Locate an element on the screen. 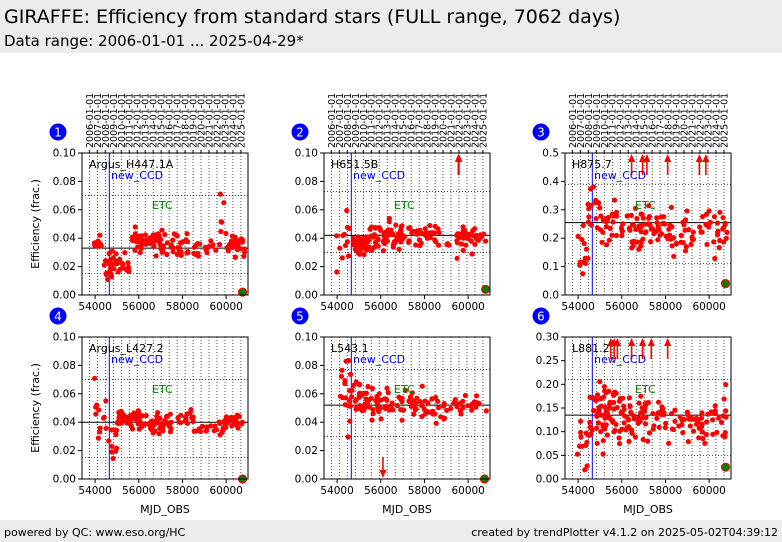 The width and height of the screenshot is (782, 542). date-tick-label: 2016-01-01 is located at coordinates (170, 120).